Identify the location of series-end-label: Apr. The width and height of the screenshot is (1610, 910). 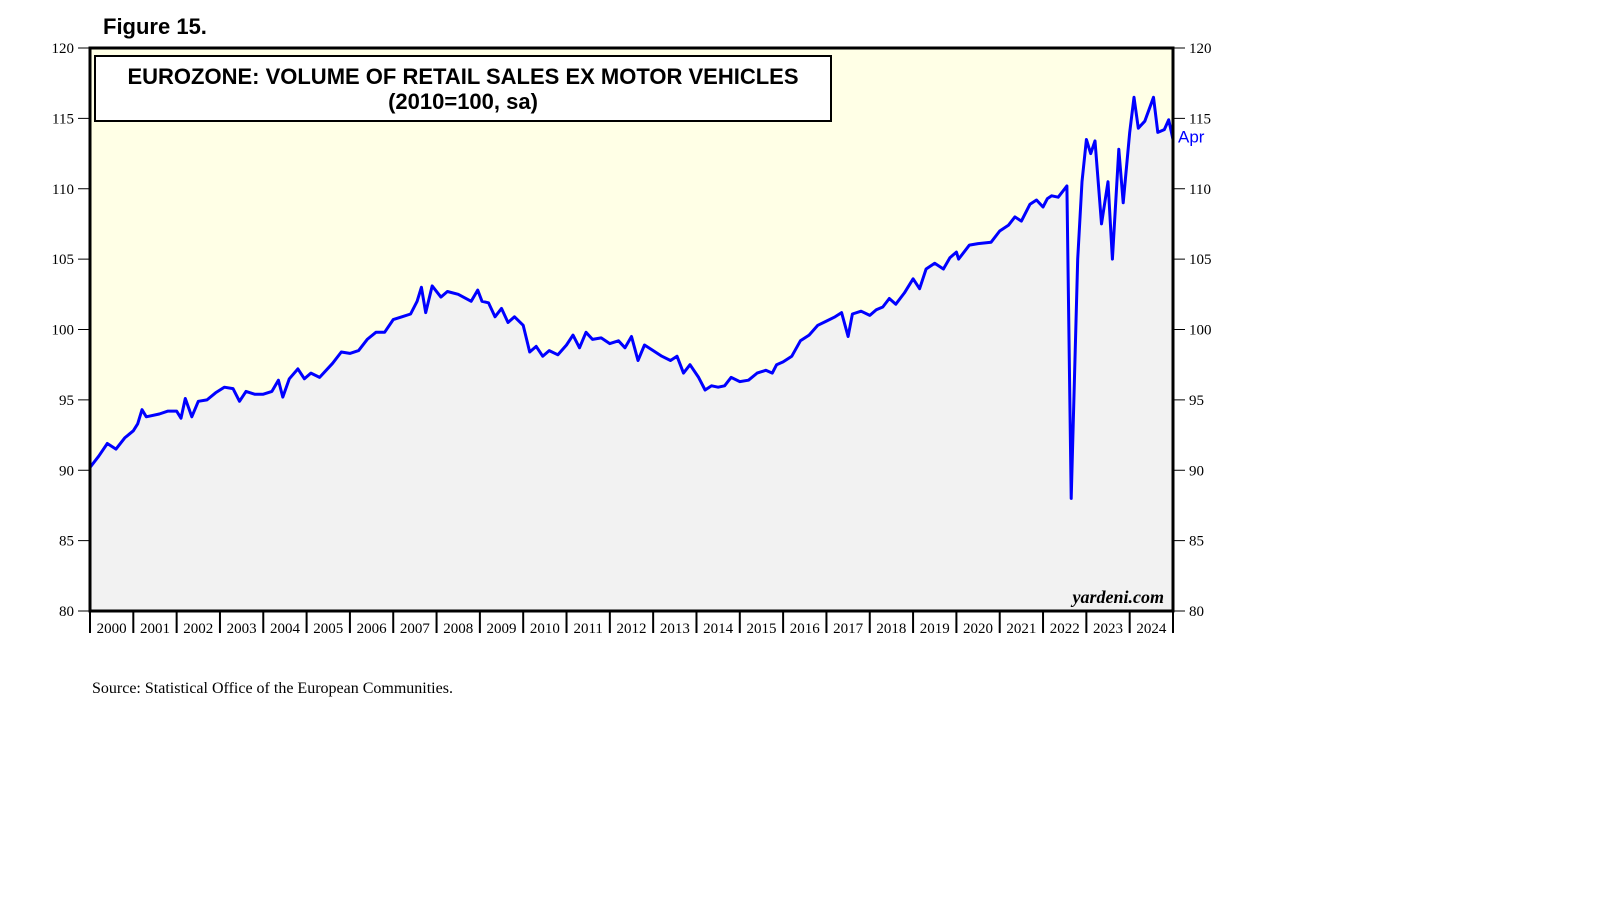
(1191, 136).